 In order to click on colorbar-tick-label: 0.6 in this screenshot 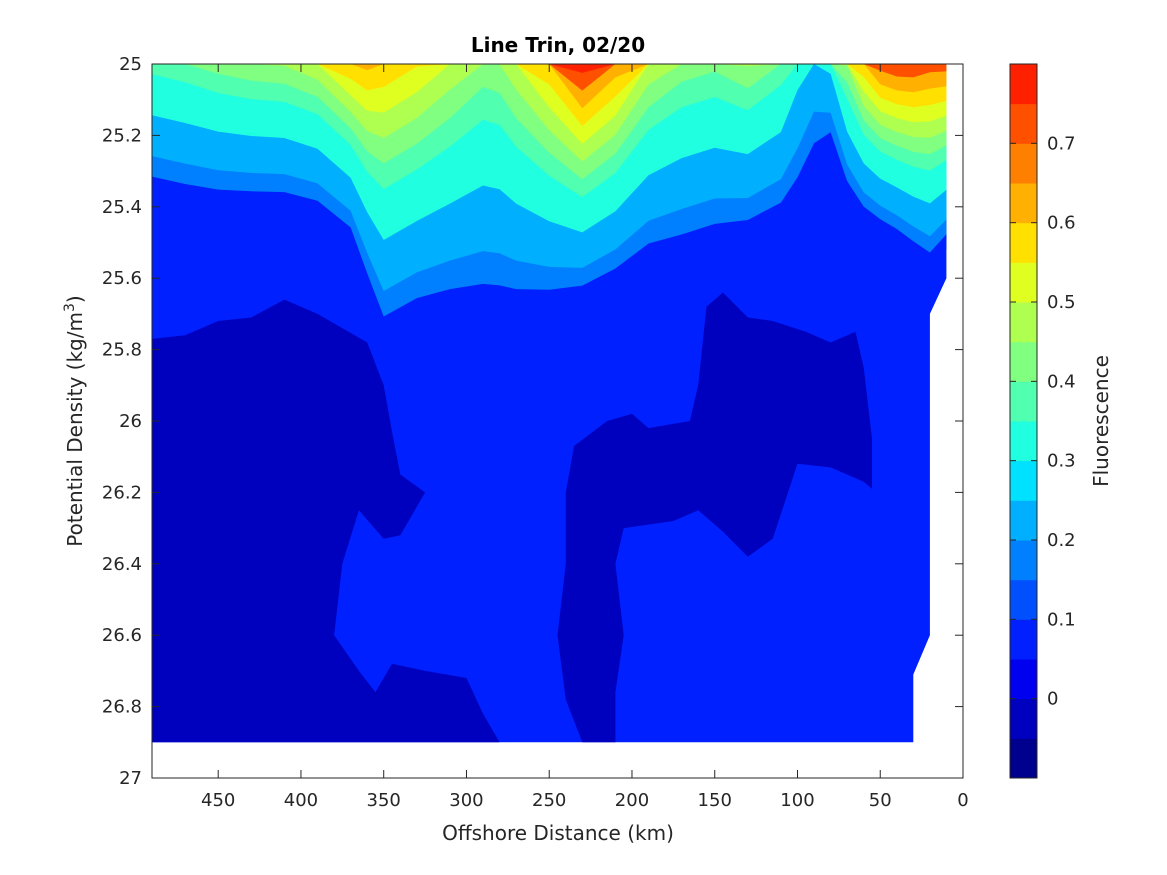, I will do `click(1061, 223)`.